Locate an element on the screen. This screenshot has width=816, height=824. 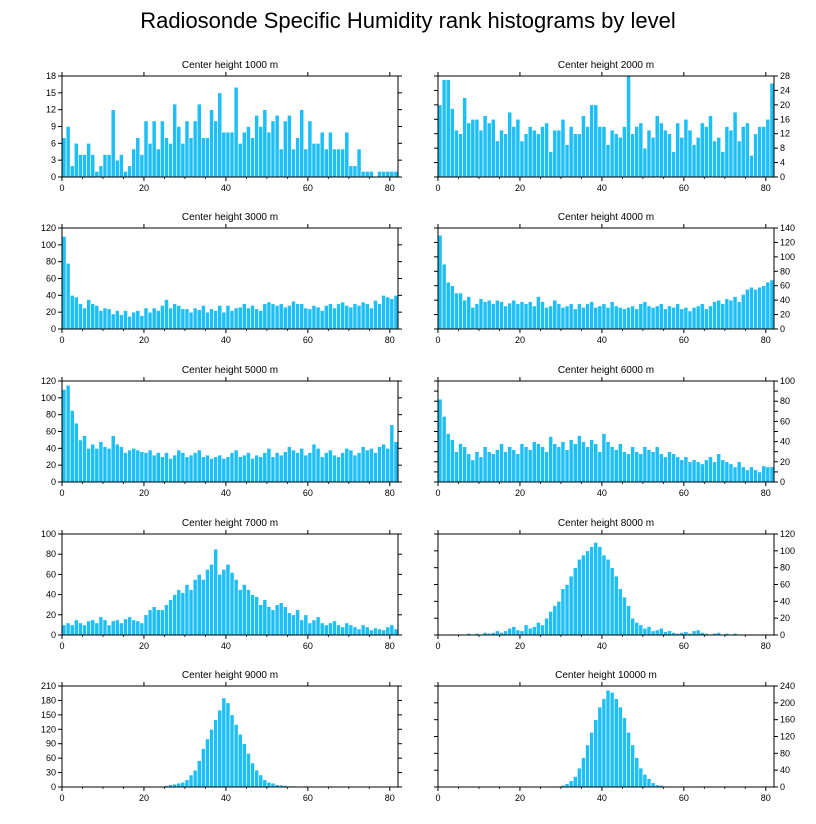
panel-title: Center height 1000 m is located at coordinates (230, 65).